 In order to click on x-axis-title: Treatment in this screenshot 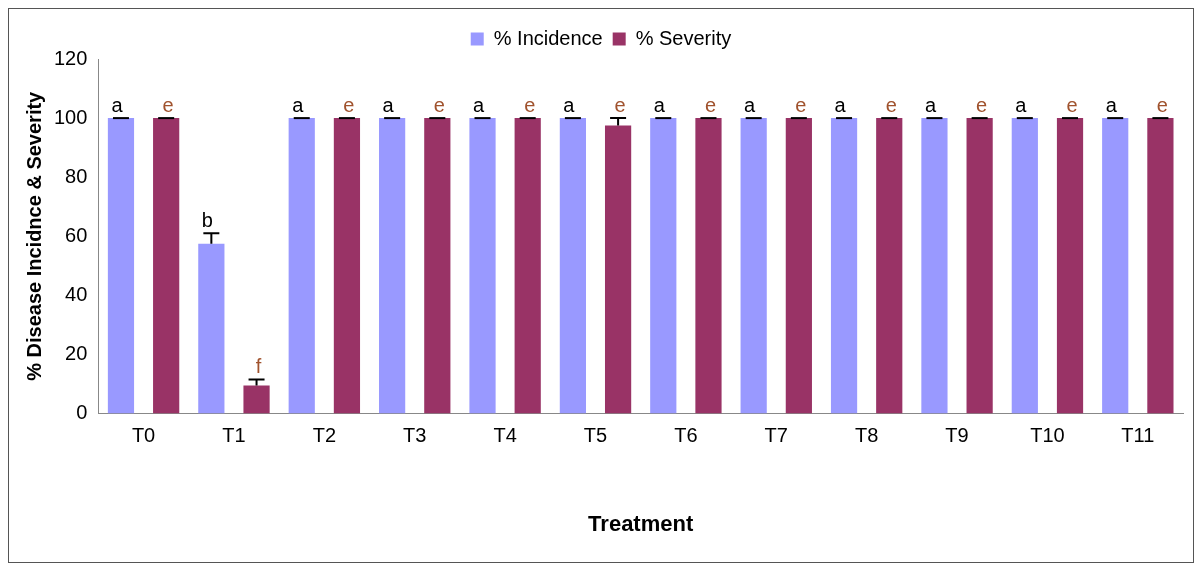, I will do `click(641, 523)`.